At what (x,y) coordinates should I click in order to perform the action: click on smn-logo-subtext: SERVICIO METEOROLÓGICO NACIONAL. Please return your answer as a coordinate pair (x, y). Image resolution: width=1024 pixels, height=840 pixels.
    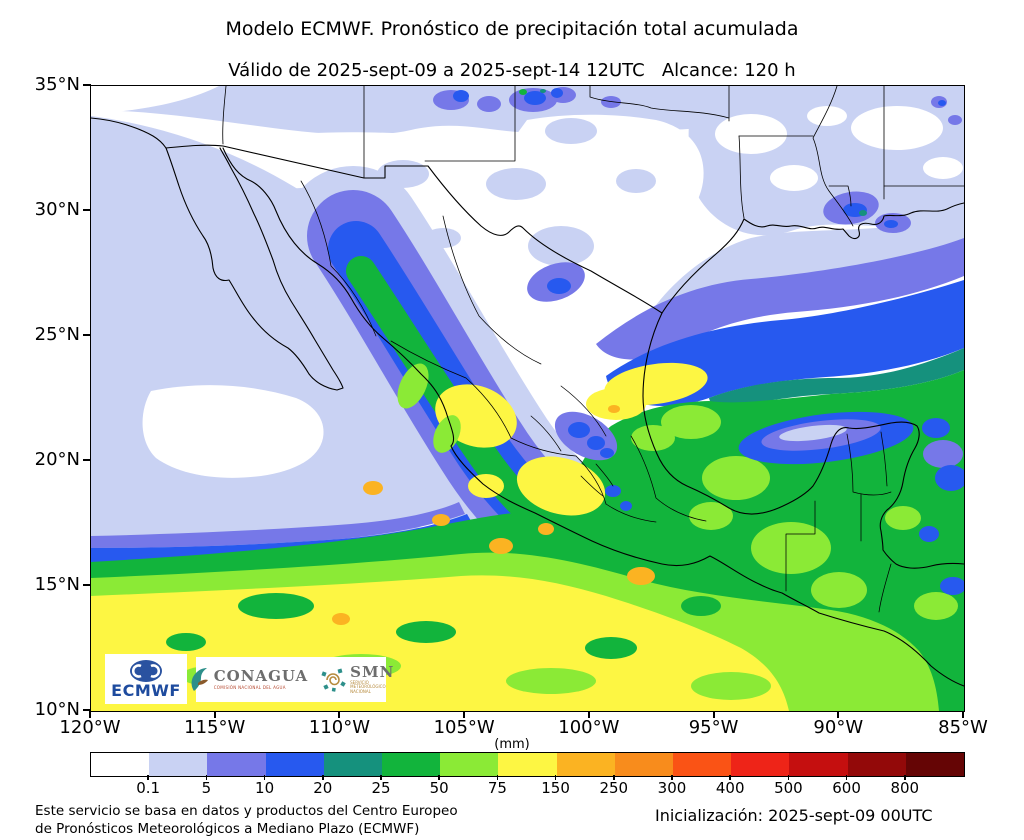
    Looking at the image, I should click on (368, 686).